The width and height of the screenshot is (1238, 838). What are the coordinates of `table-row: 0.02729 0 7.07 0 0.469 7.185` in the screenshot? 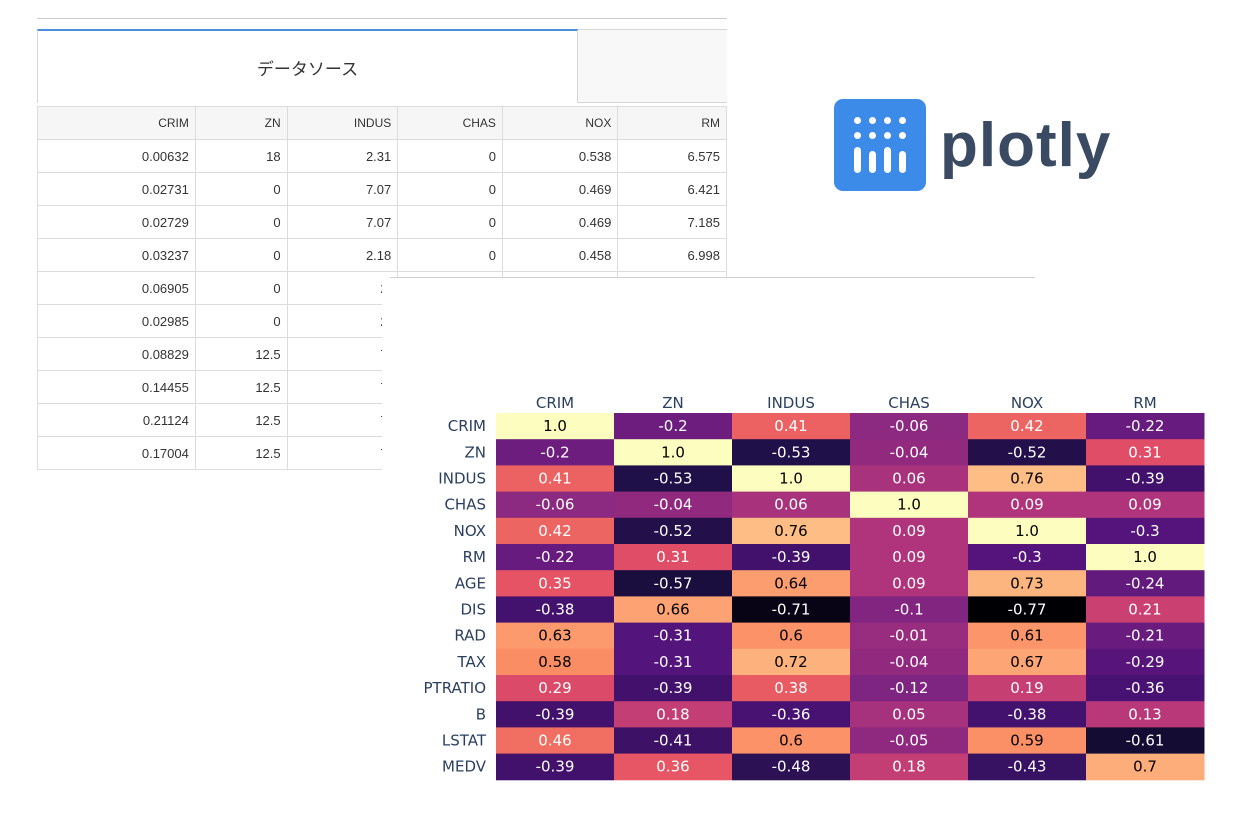 It's located at (382, 222).